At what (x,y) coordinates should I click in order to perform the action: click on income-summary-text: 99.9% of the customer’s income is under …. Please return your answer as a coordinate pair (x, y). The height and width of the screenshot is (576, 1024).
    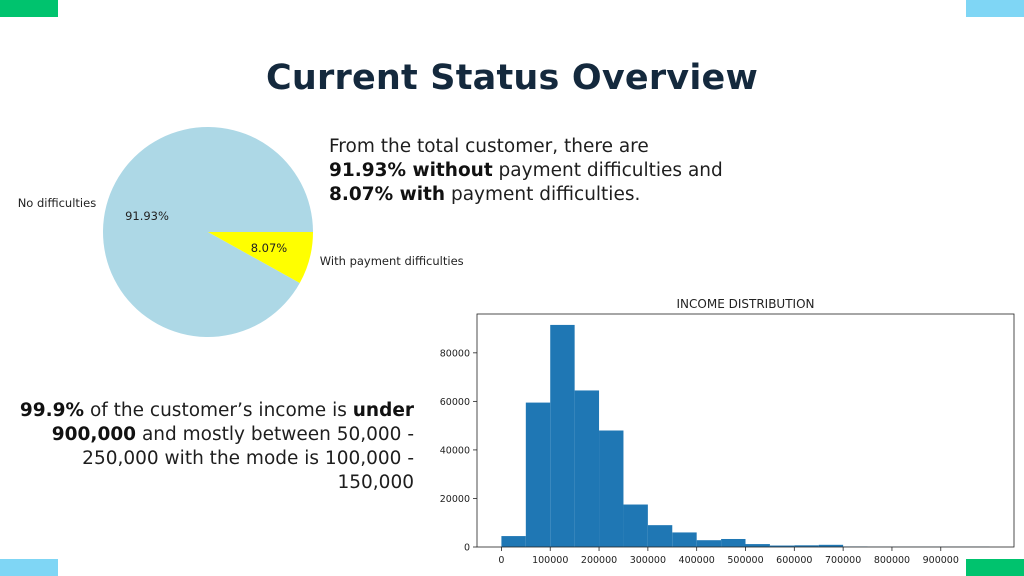
    Looking at the image, I should click on (212, 447).